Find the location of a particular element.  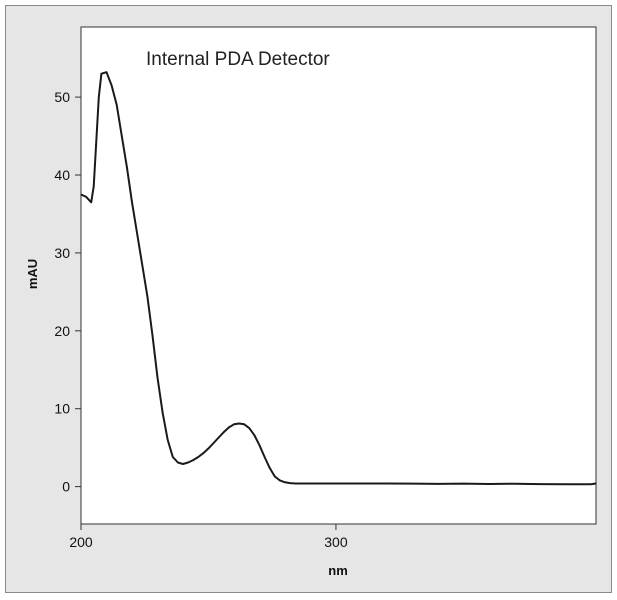

x-tick-label: 200 is located at coordinates (81, 542).